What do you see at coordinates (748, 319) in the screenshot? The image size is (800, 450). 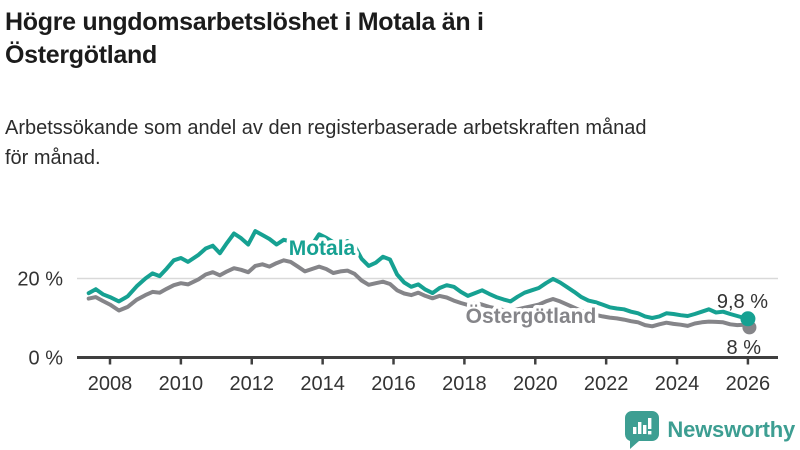 I see `end-dot-motala` at bounding box center [748, 319].